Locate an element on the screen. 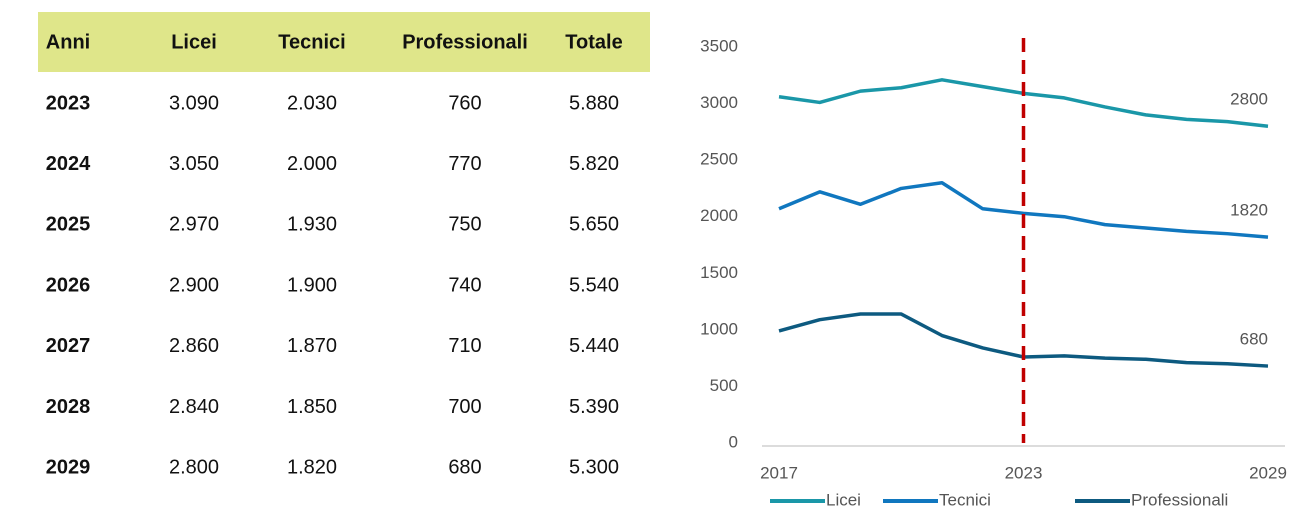  legend-label: Tecnici is located at coordinates (965, 499).